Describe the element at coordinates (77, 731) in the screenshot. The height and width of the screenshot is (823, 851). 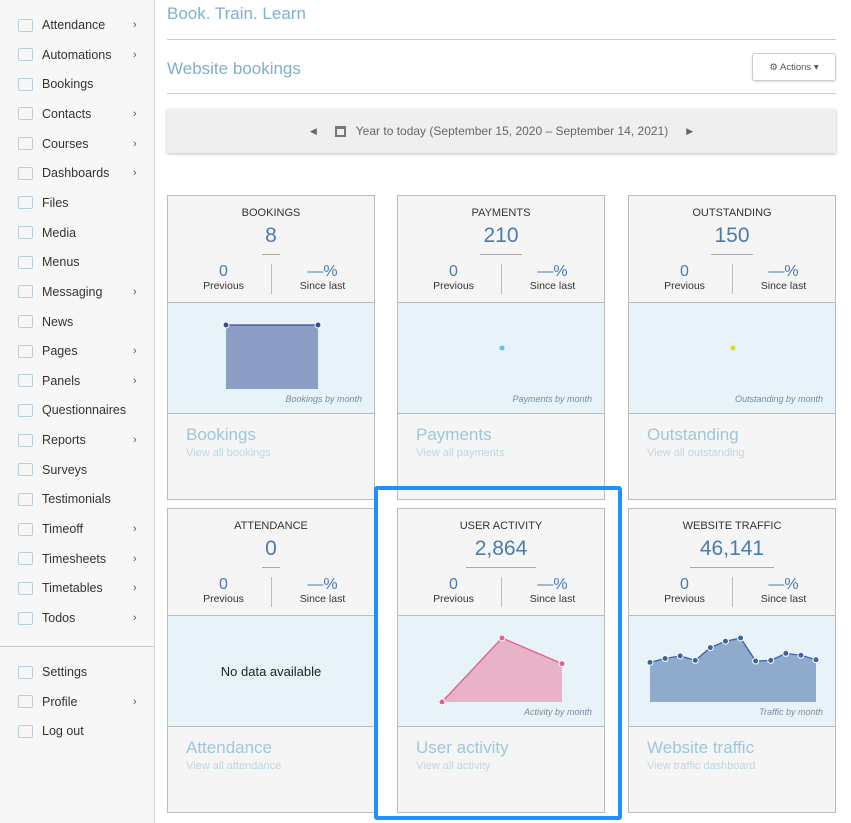
I see `sidebar-item-log-out: Log out` at that location.